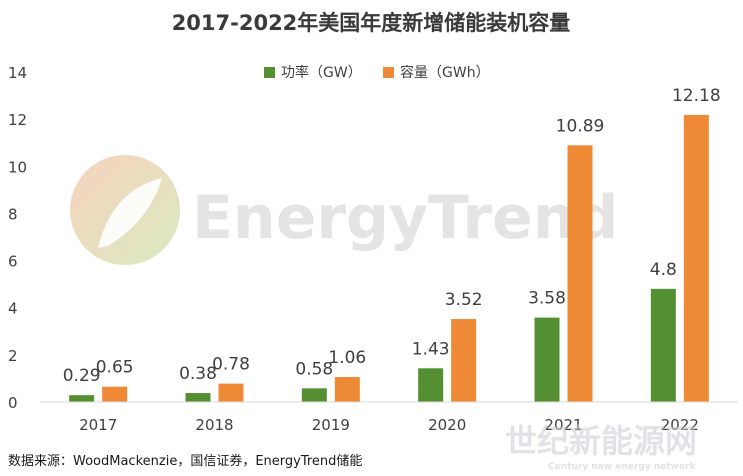 Image resolution: width=743 pixels, height=476 pixels. I want to click on data-label-power: 4.8, so click(663, 270).